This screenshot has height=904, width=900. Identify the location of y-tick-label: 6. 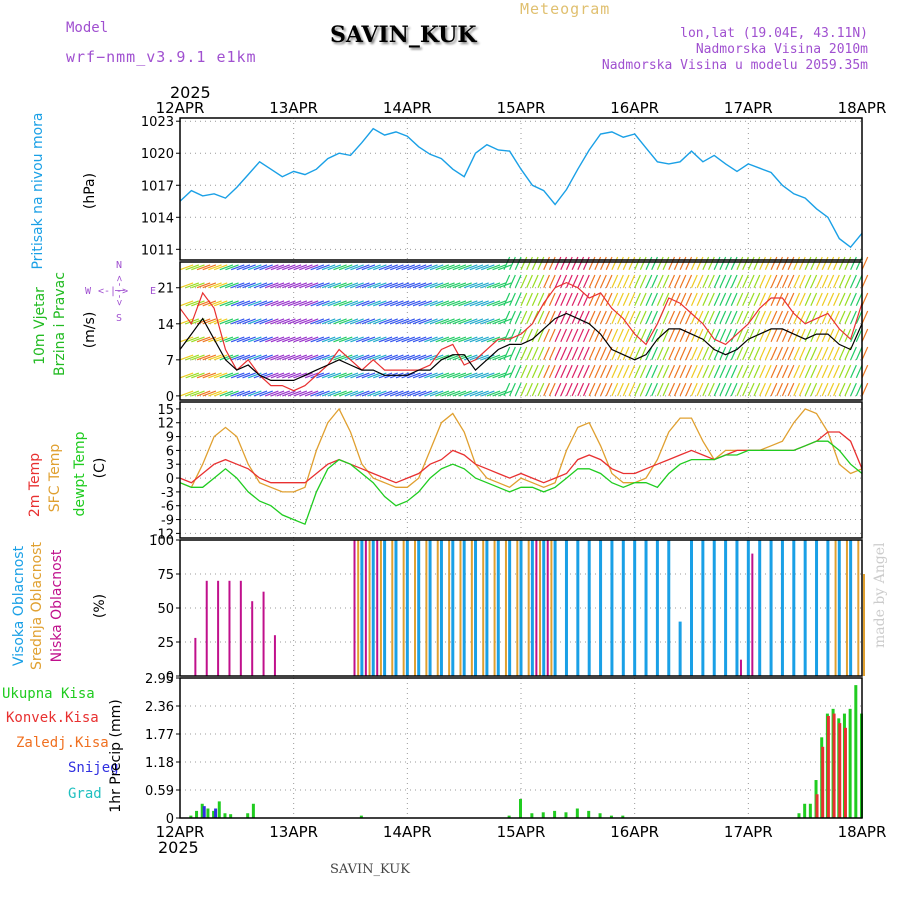
(170, 451).